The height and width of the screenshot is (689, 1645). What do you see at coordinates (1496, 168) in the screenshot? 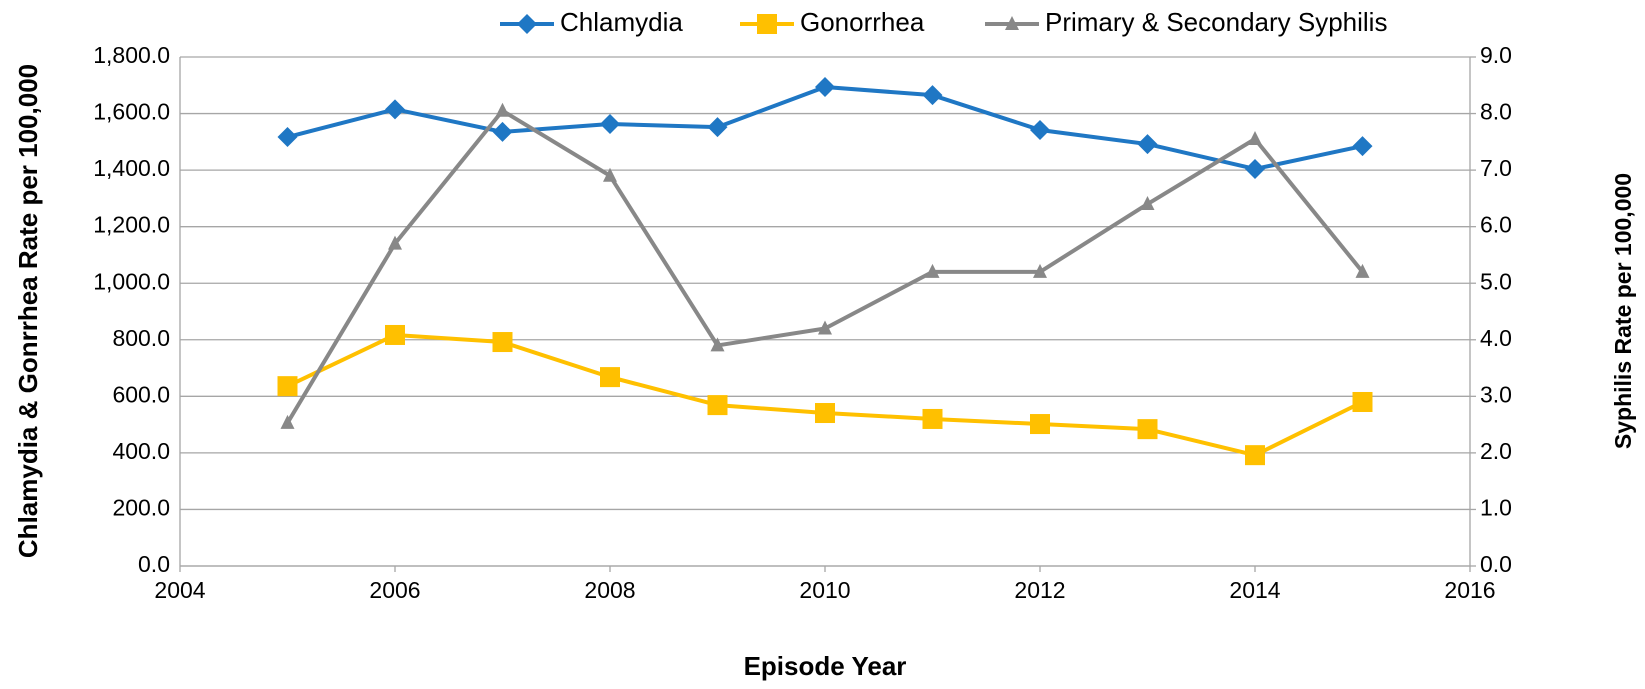
I see `y2-tick-label: 7.0` at bounding box center [1496, 168].